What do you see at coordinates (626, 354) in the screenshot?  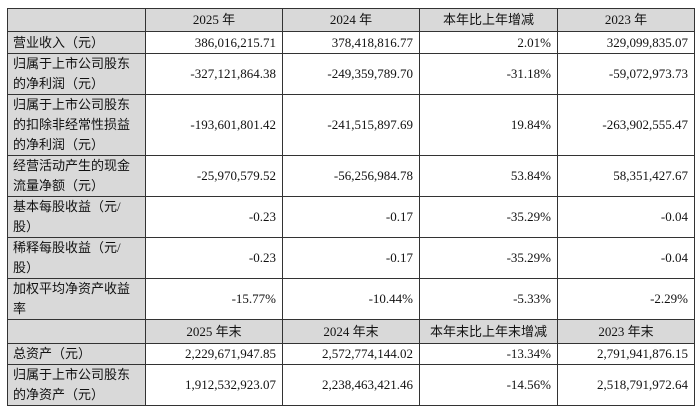 I see `table-cell: 2,791,941,876.15` at bounding box center [626, 354].